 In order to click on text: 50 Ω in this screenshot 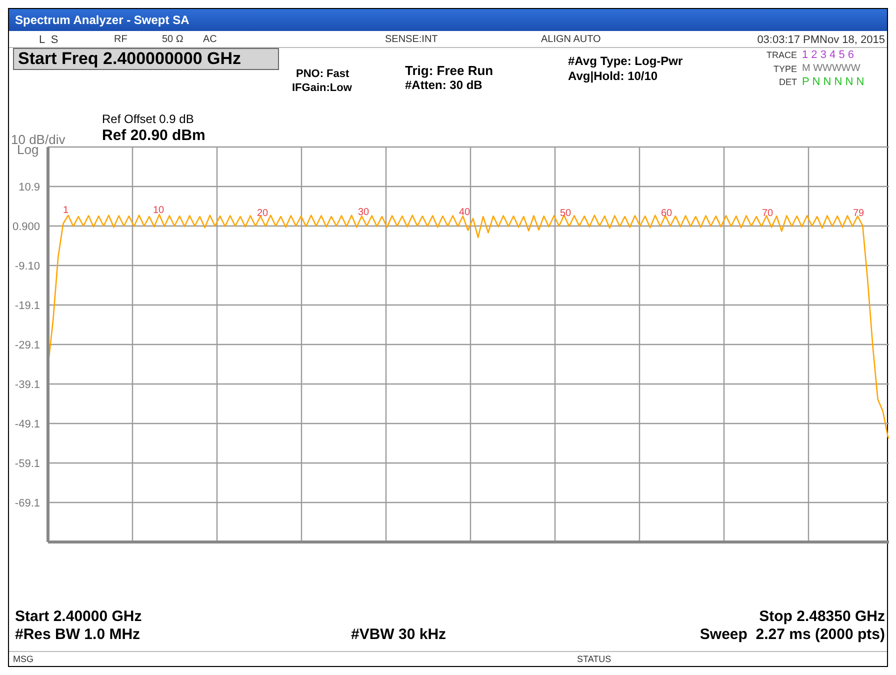, I will do `click(173, 39)`.